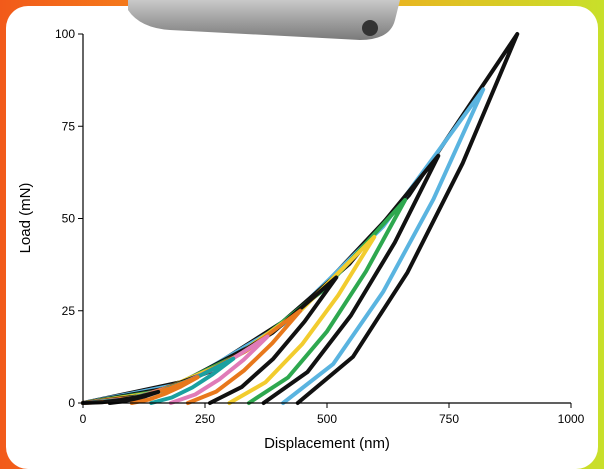 This screenshot has height=469, width=604. What do you see at coordinates (83, 419) in the screenshot?
I see `x-tick-label: 0` at bounding box center [83, 419].